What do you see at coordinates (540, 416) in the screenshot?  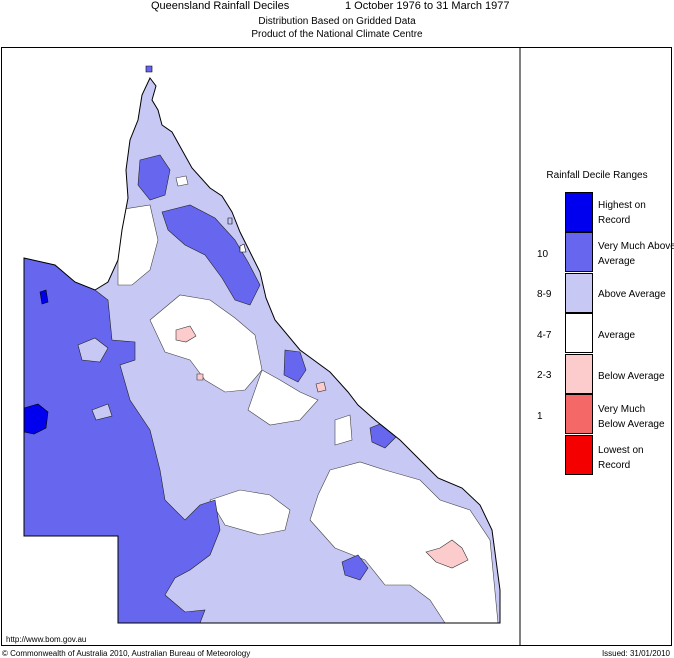 I see `legend-range-1: 1` at bounding box center [540, 416].